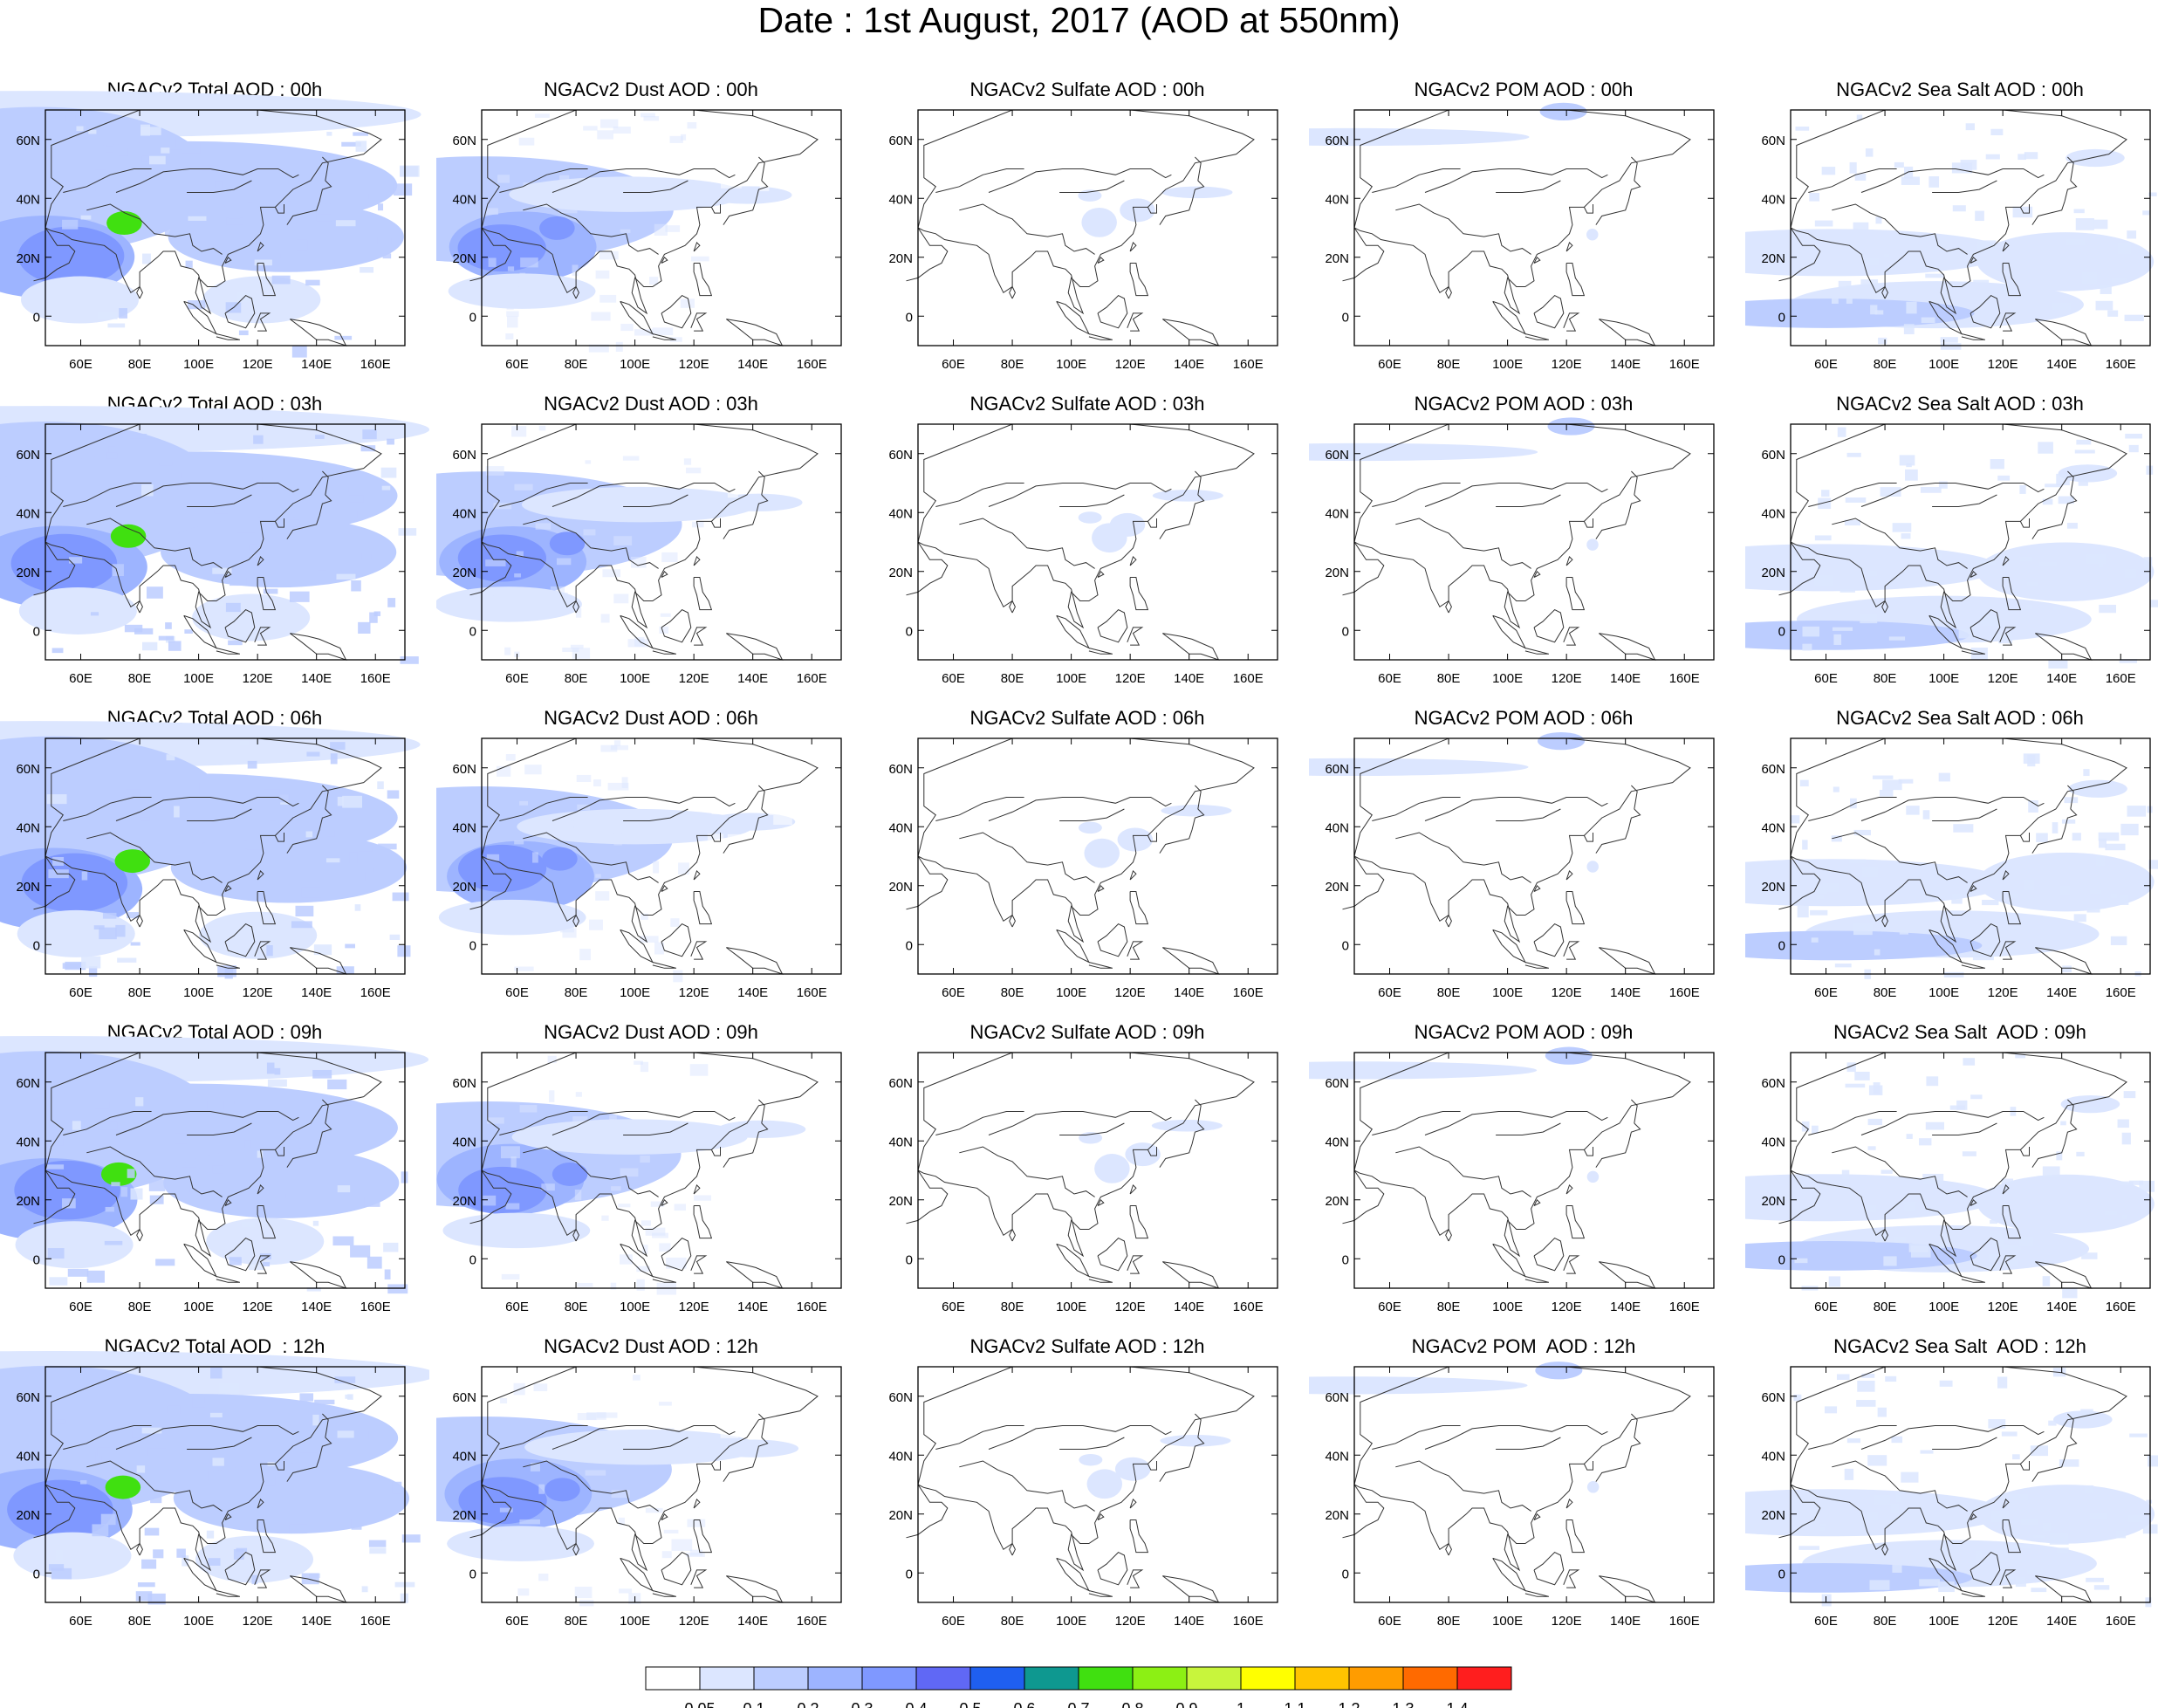  What do you see at coordinates (1524, 718) in the screenshot?
I see `panel-title: NGACv2 POM AOD : 06h` at bounding box center [1524, 718].